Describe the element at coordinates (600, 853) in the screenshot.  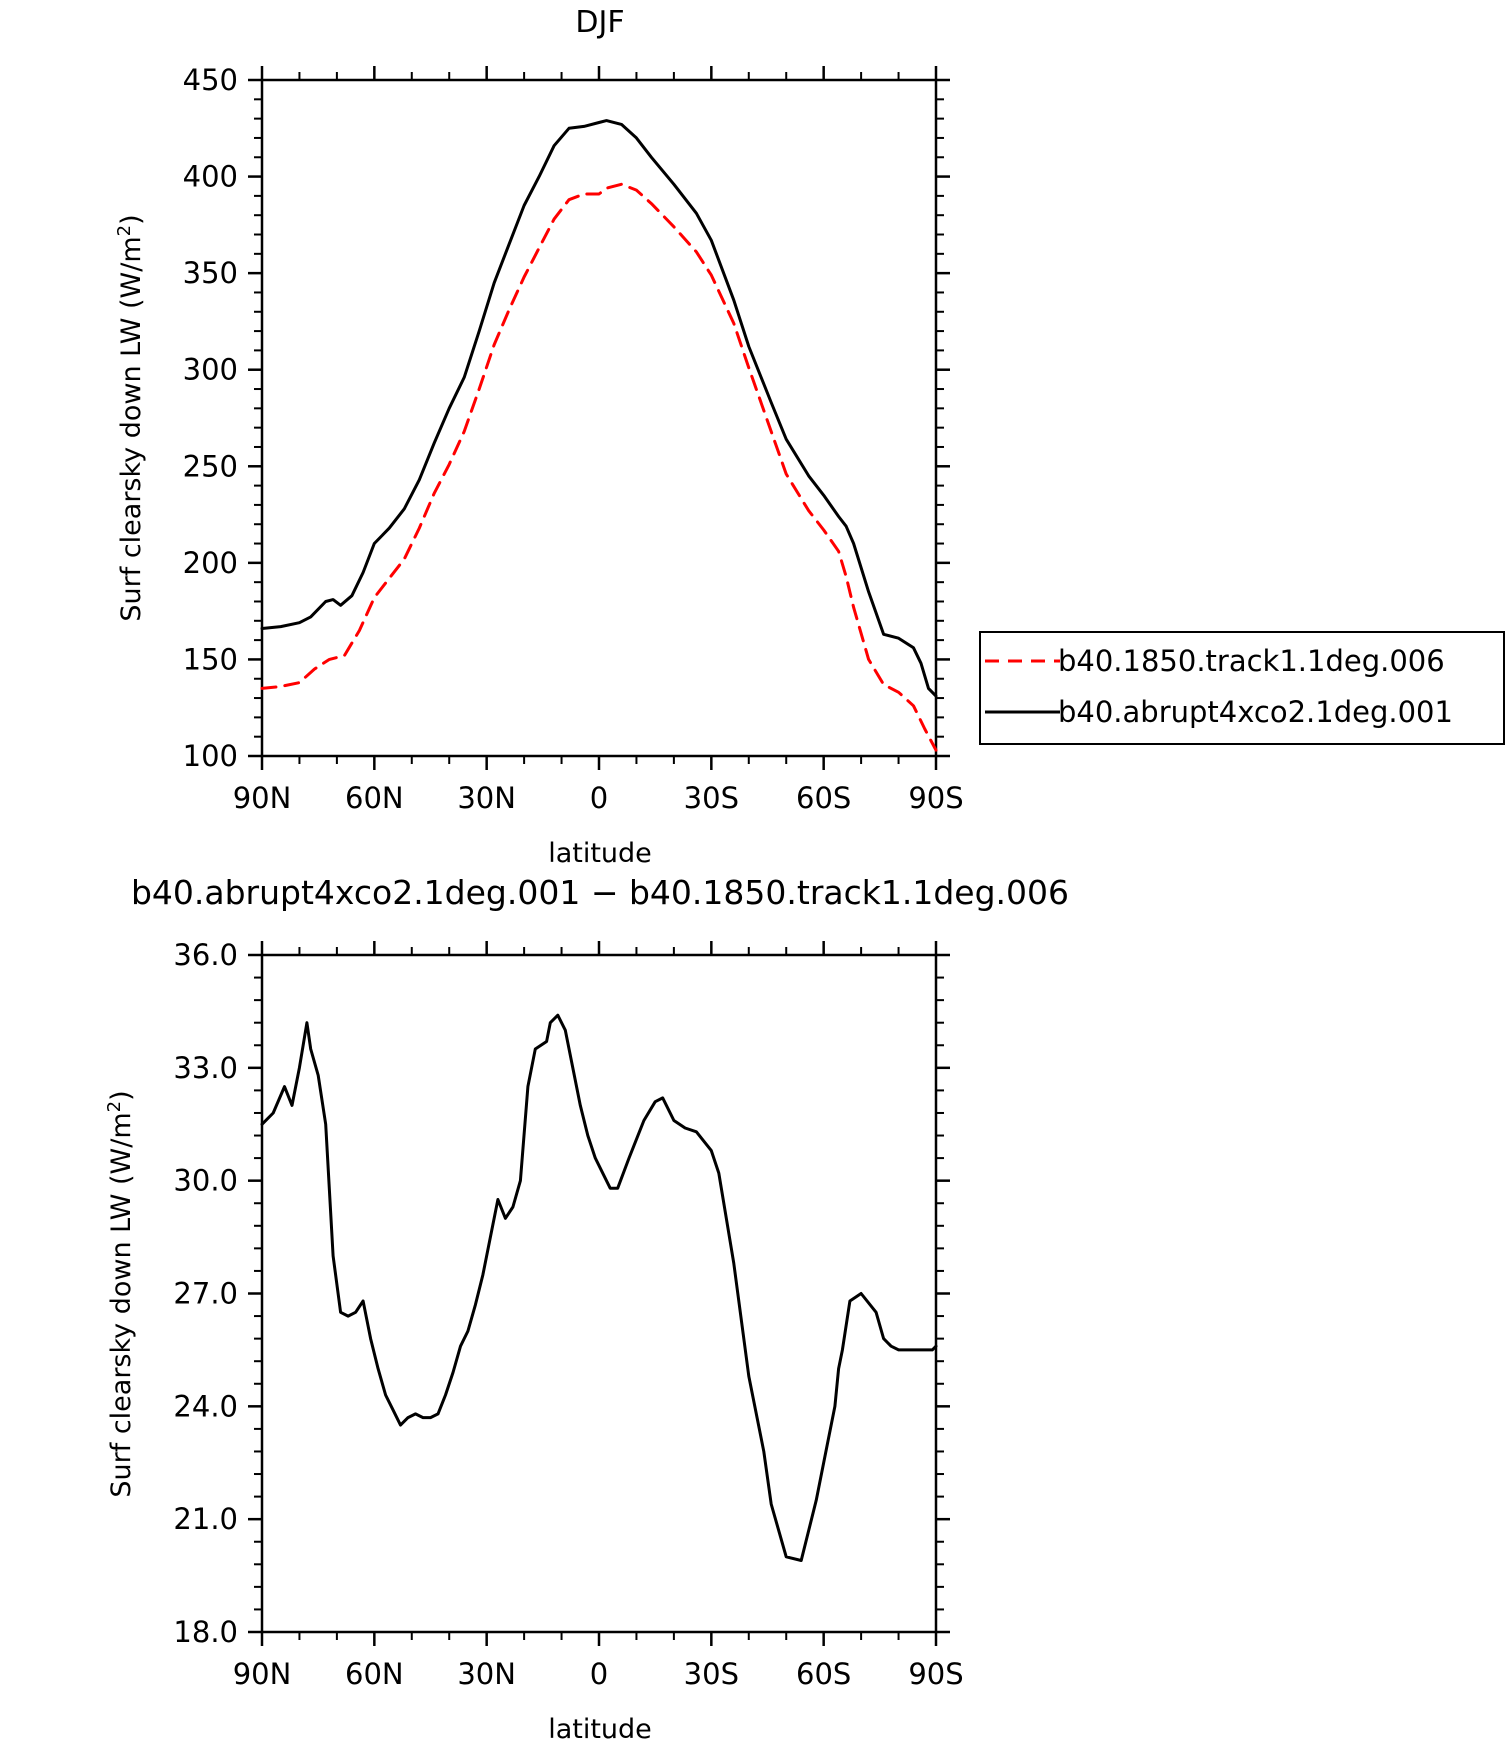
I see `top-x-axis-label: latitude` at that location.